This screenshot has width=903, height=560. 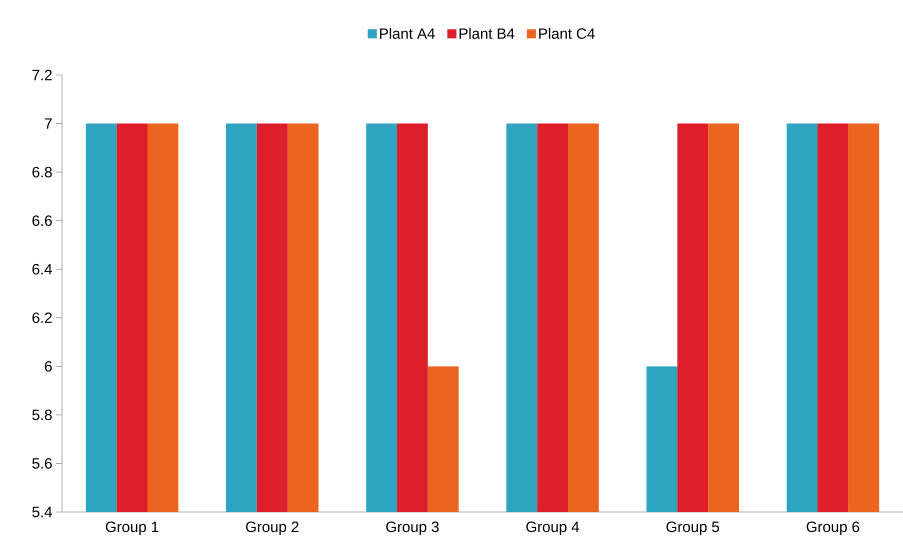 What do you see at coordinates (487, 33) in the screenshot?
I see `legend-label: Plant B4` at bounding box center [487, 33].